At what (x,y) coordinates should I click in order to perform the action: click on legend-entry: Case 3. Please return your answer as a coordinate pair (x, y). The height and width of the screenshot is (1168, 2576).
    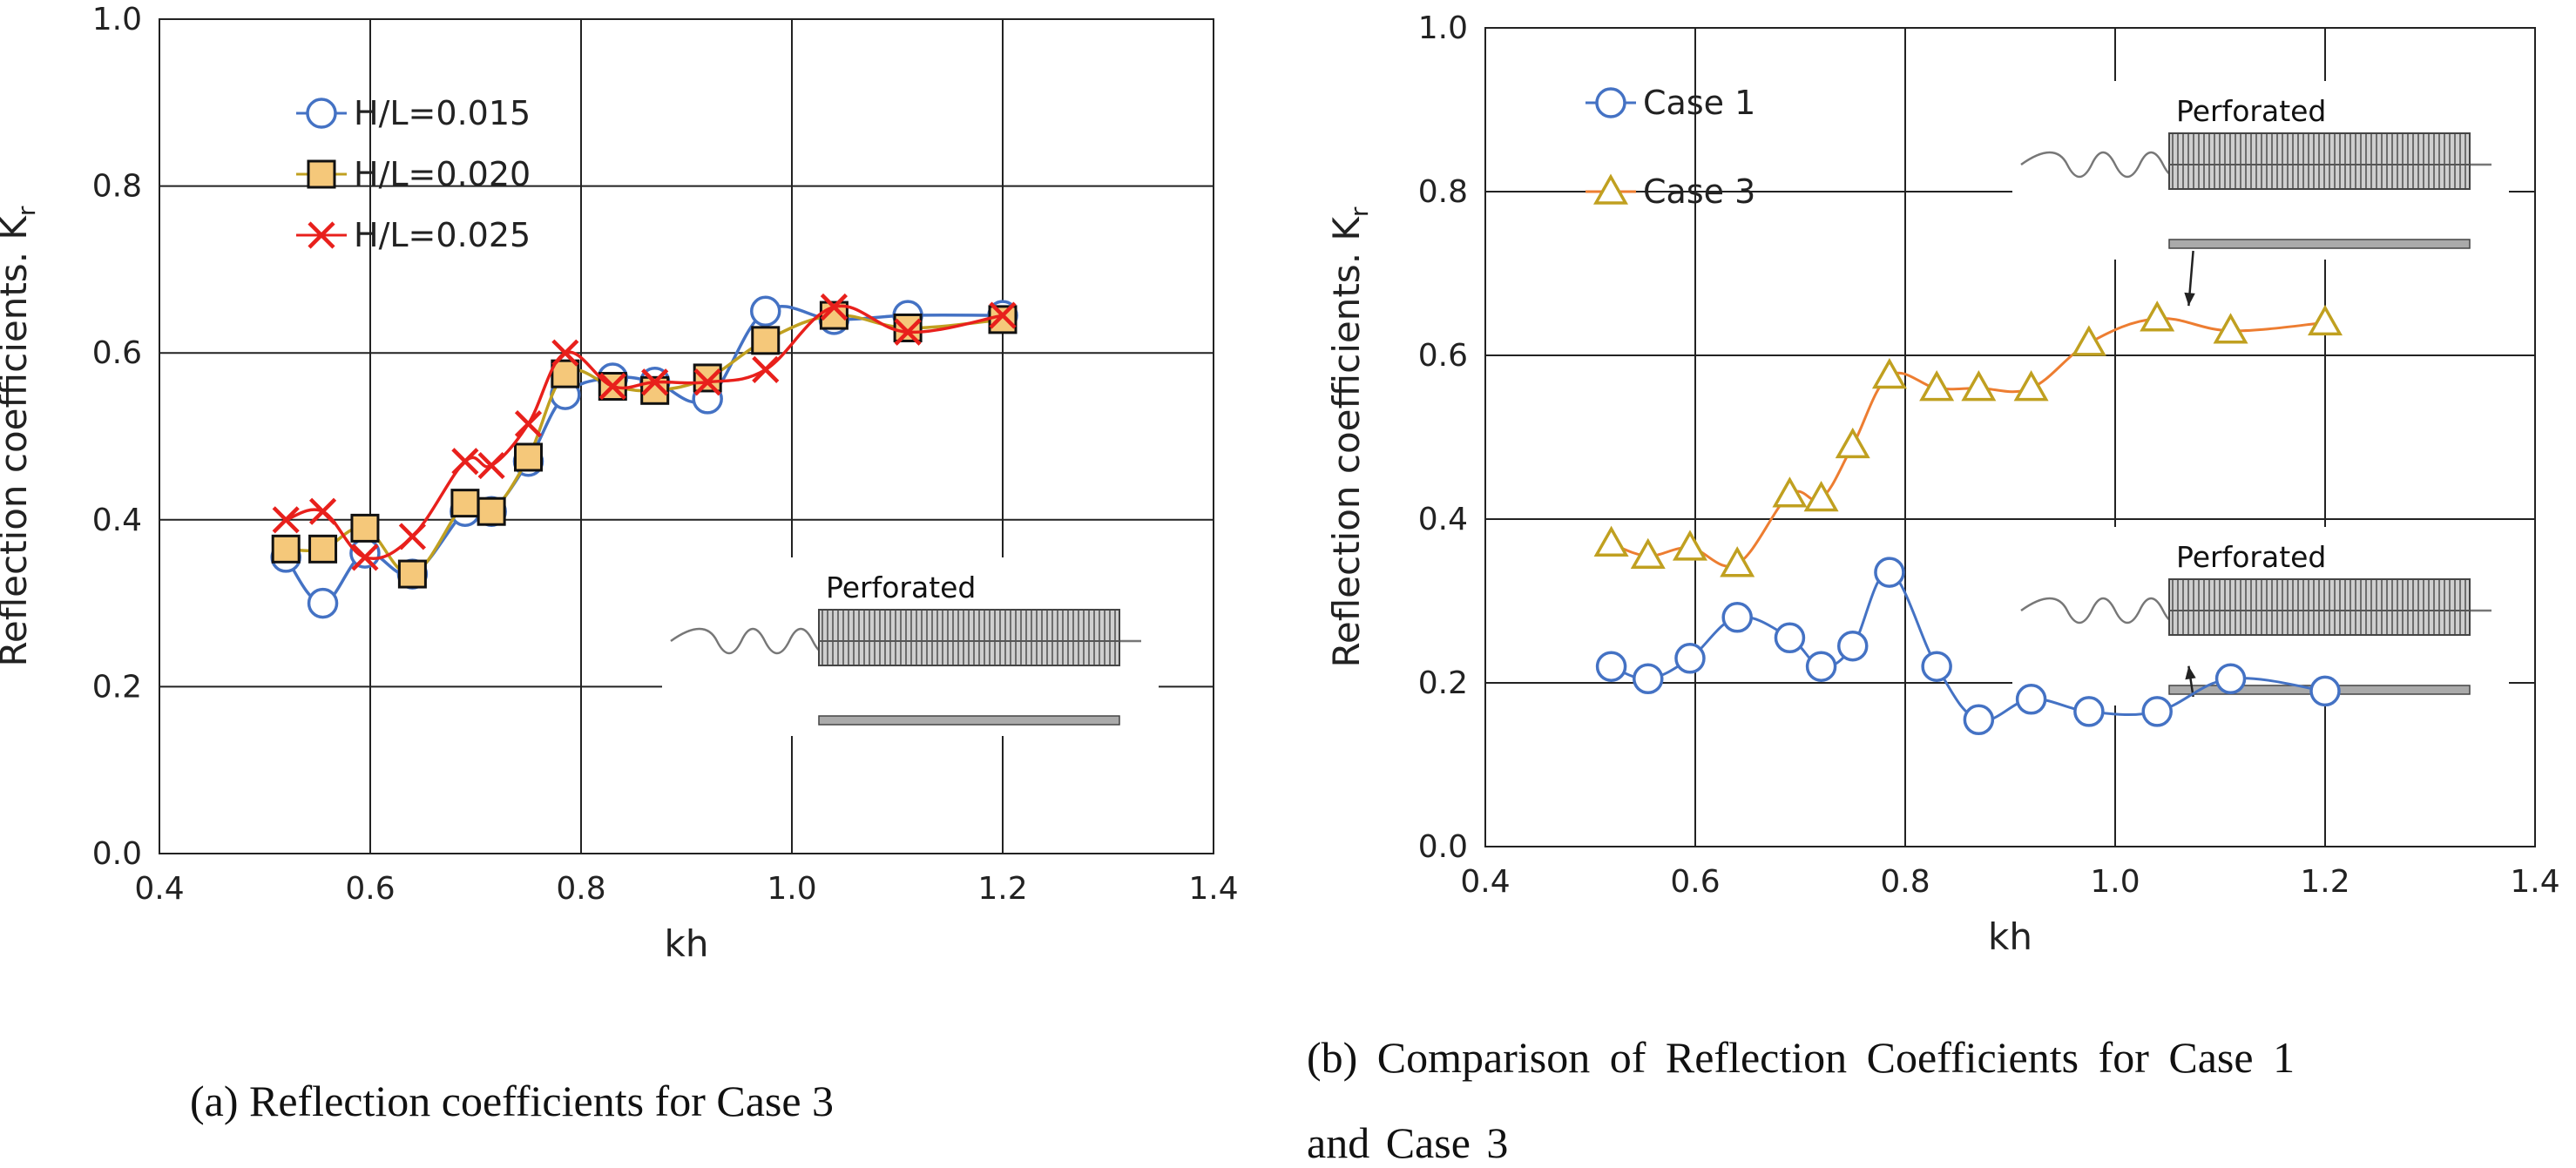
    Looking at the image, I should click on (1670, 192).